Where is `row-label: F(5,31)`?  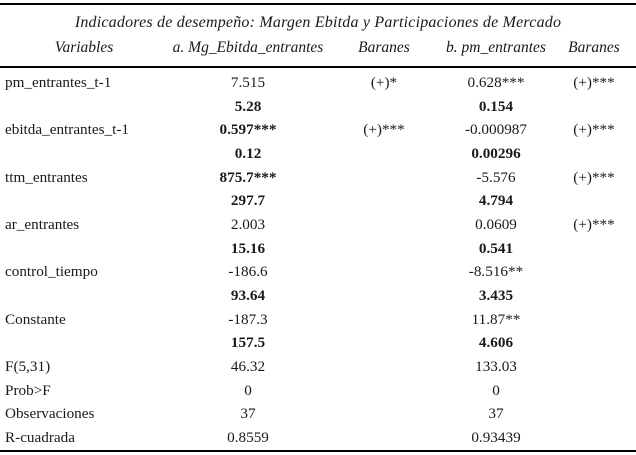
row-label: F(5,31) is located at coordinates (28, 367).